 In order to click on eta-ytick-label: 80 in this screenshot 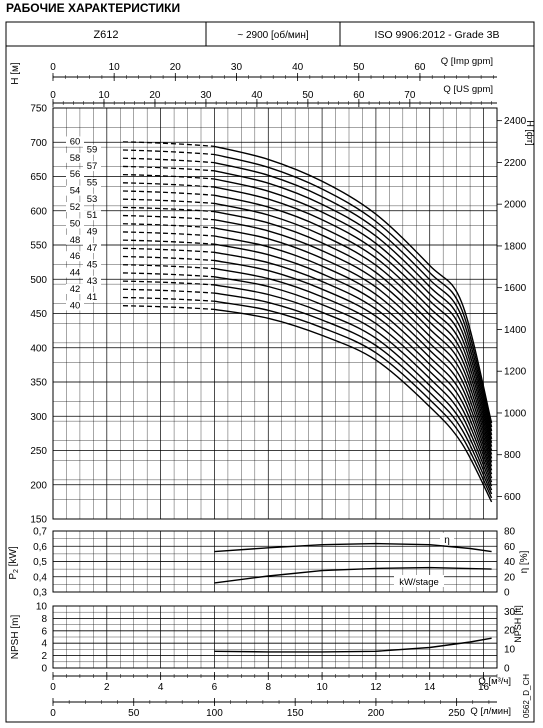, I will do `click(510, 532)`.